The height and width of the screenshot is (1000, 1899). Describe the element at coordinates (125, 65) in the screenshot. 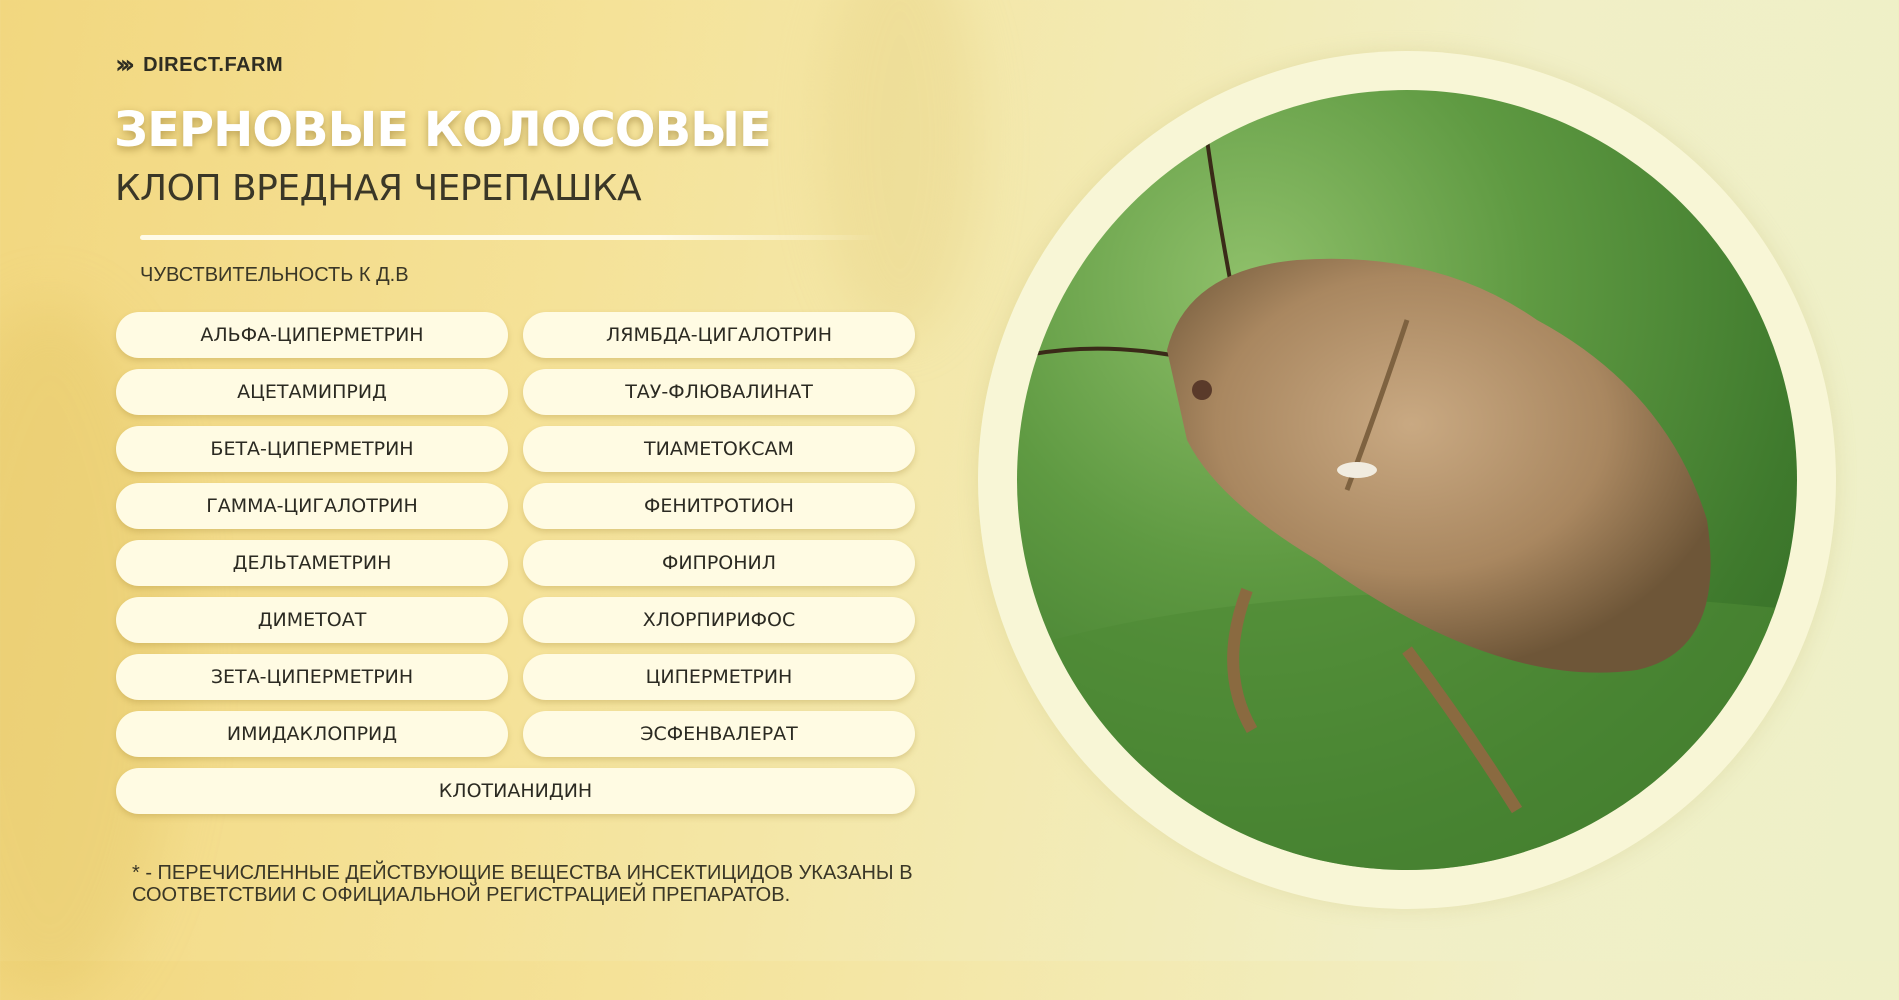

I see `chevrons-right-icon: ›››` at that location.